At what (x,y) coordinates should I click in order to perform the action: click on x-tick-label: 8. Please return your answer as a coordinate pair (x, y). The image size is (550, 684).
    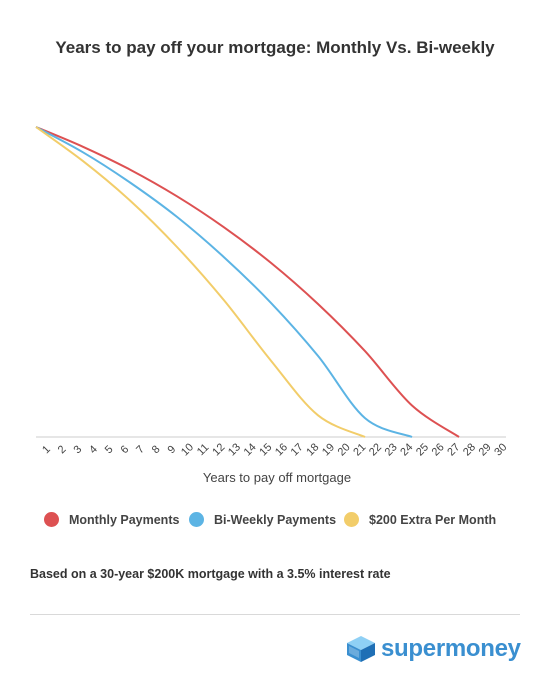
    Looking at the image, I should click on (156, 449).